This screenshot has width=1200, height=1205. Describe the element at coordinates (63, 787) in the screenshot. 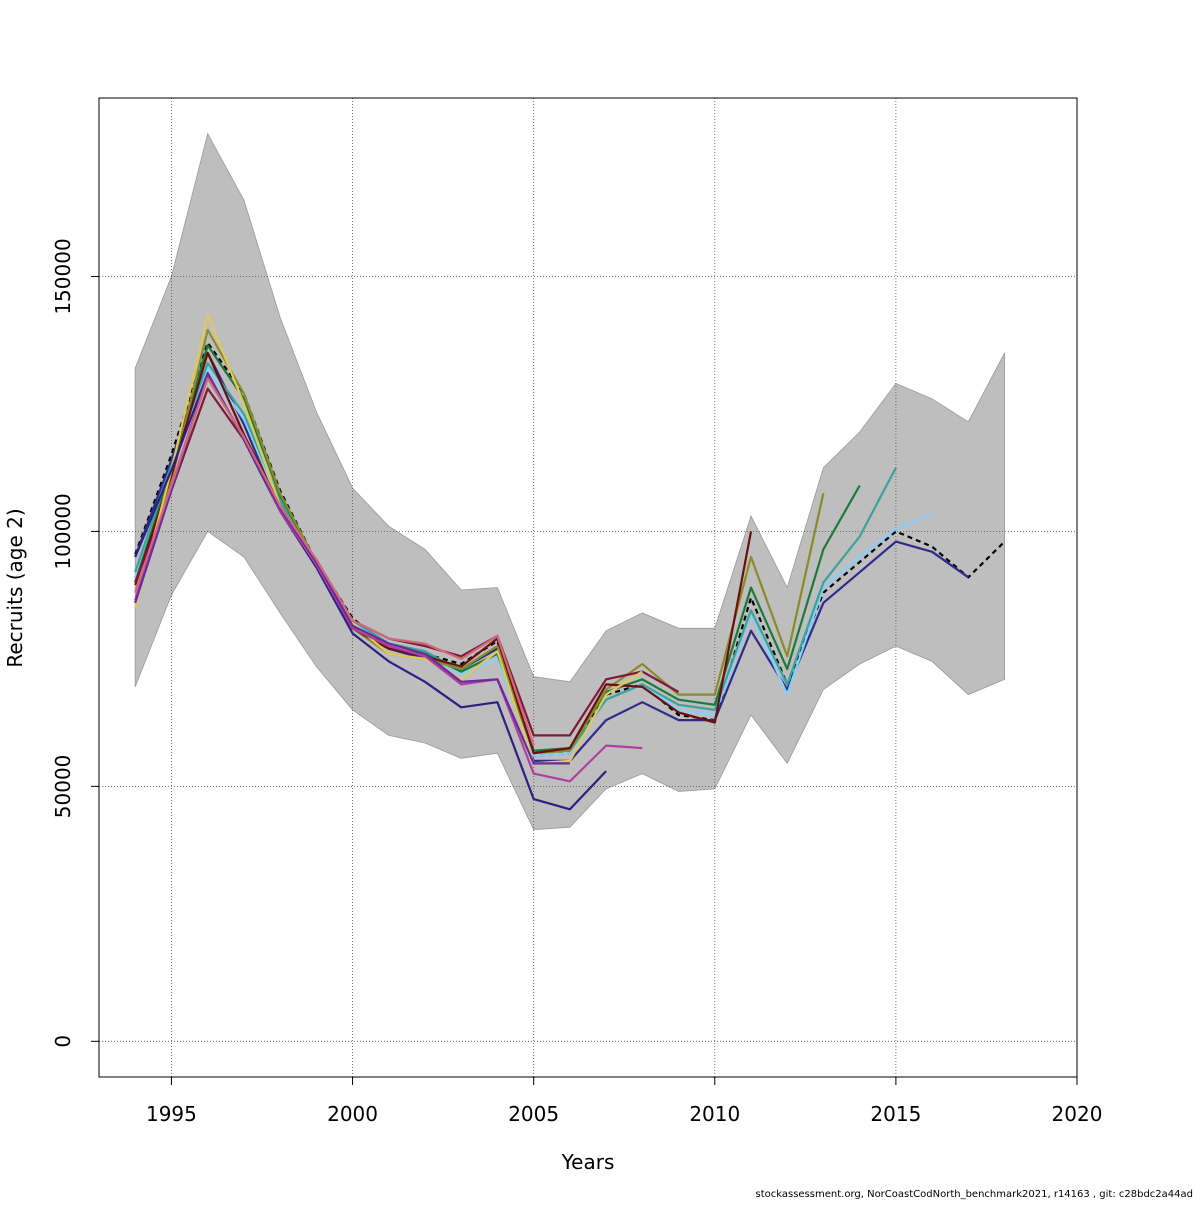

I see `y-tick-label: 50000` at that location.